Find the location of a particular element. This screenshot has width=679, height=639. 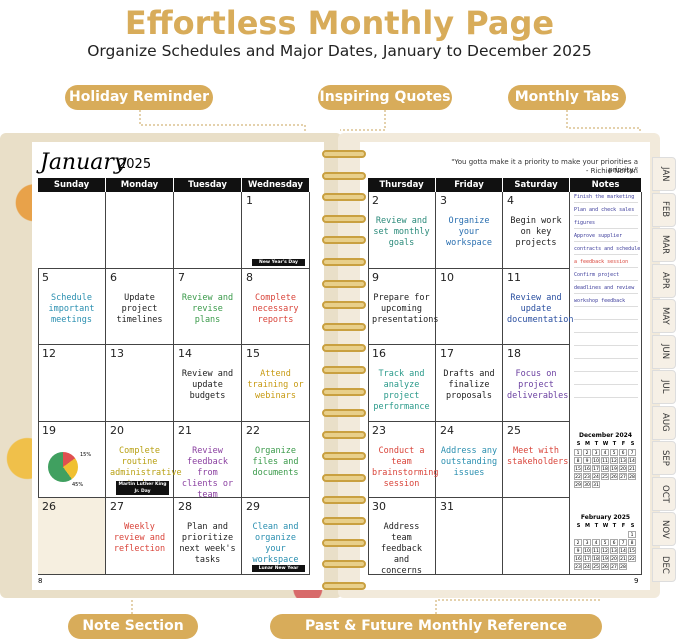

day-number: 19 is located at coordinates (49, 430).